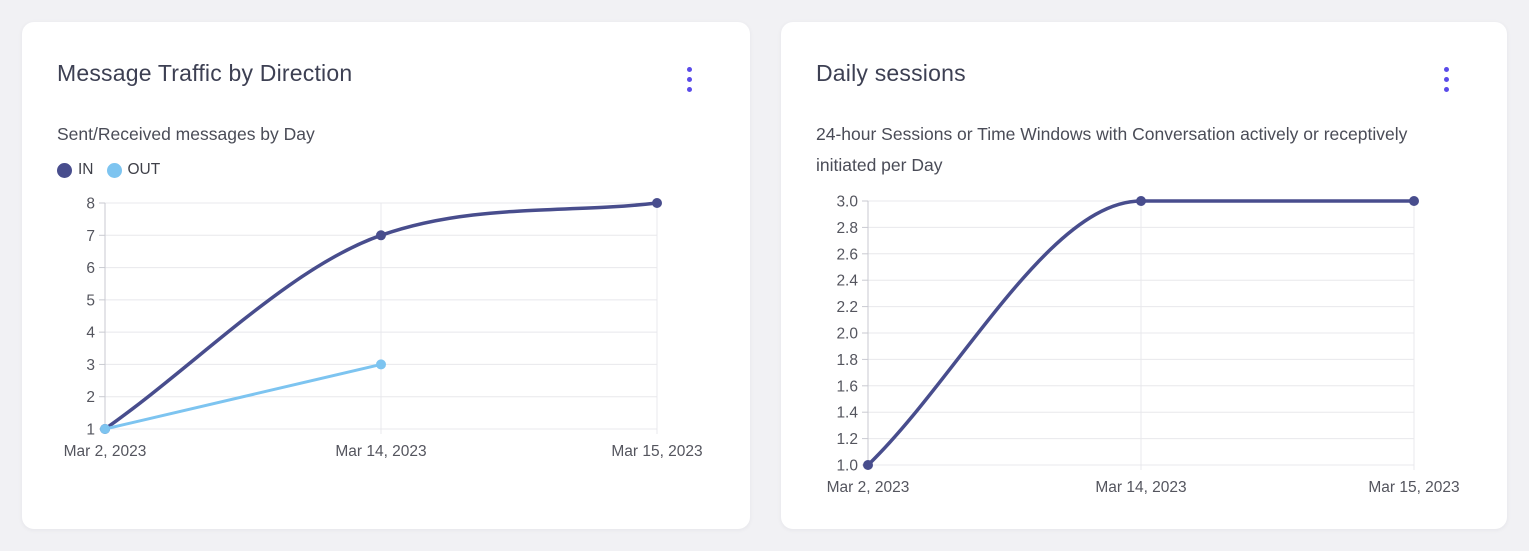 The image size is (1529, 551). What do you see at coordinates (90, 430) in the screenshot?
I see `svg-text: 1` at bounding box center [90, 430].